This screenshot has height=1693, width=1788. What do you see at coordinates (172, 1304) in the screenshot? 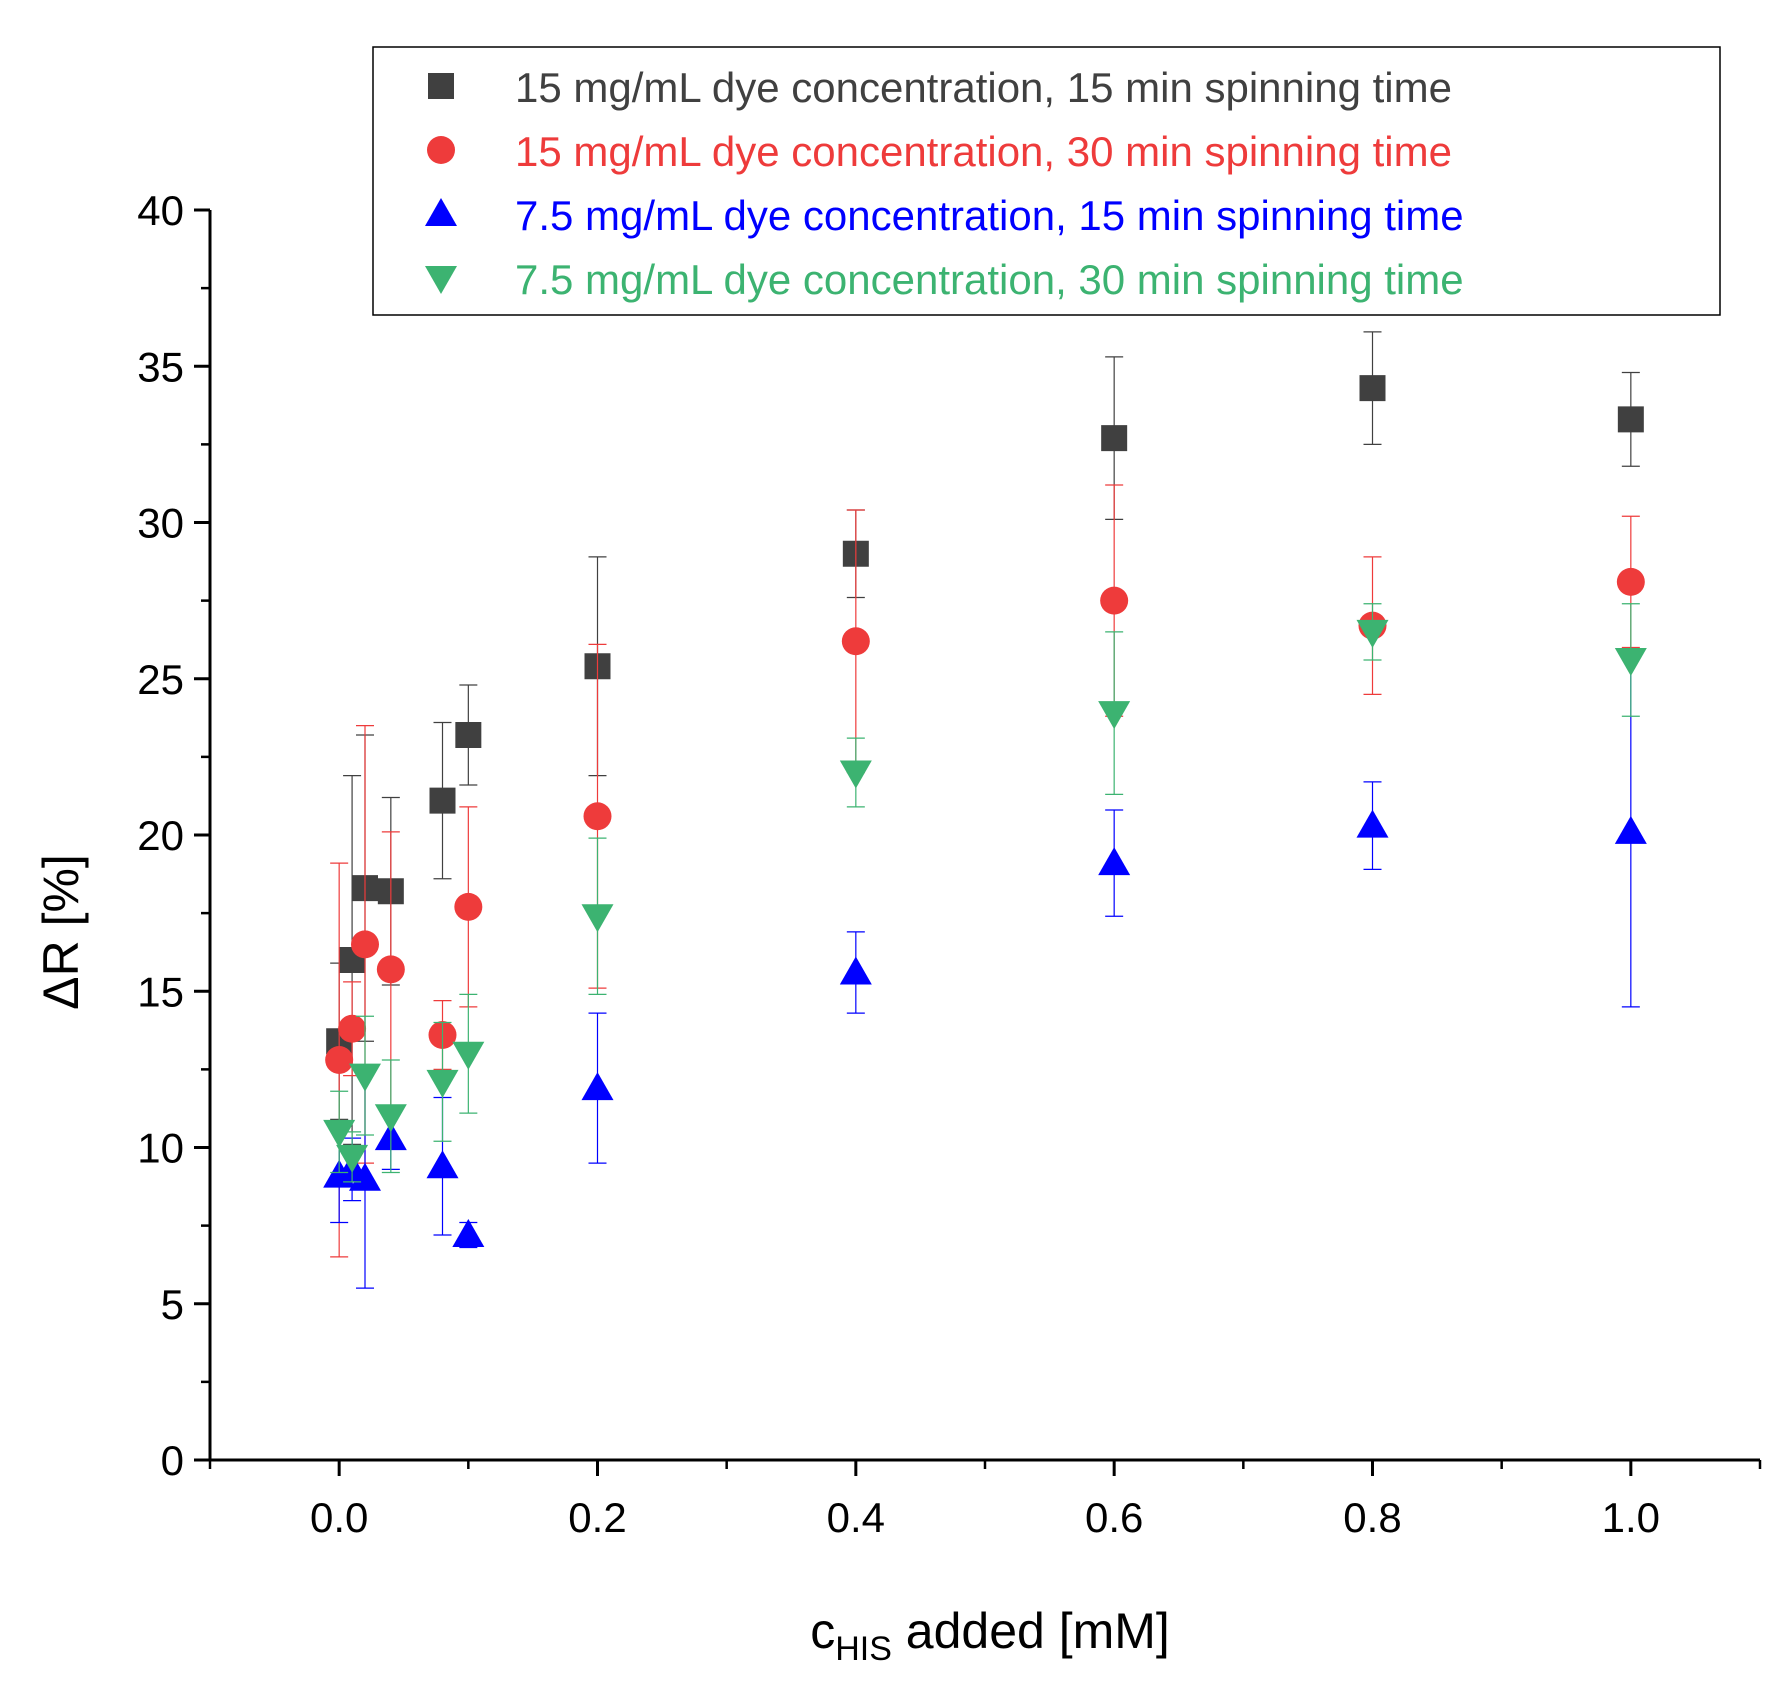
I see `y-tick-label: 5` at bounding box center [172, 1304].